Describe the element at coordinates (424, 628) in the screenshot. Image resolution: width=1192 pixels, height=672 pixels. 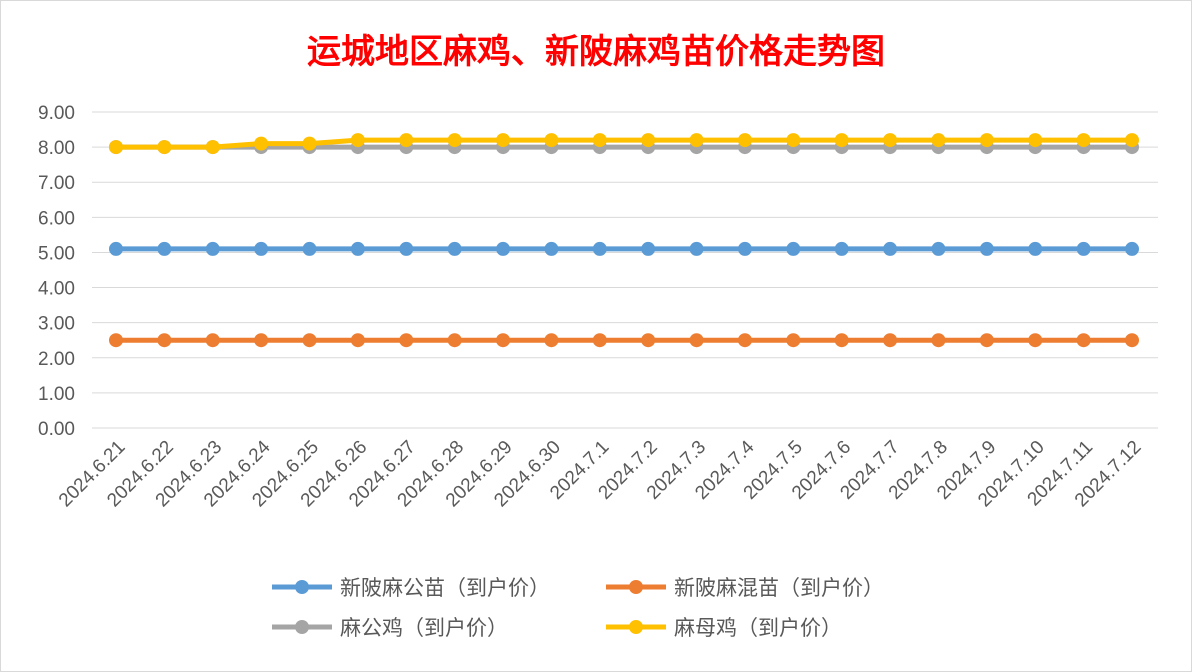
I see `legend-label: 麻公鸡（到户价）` at that location.